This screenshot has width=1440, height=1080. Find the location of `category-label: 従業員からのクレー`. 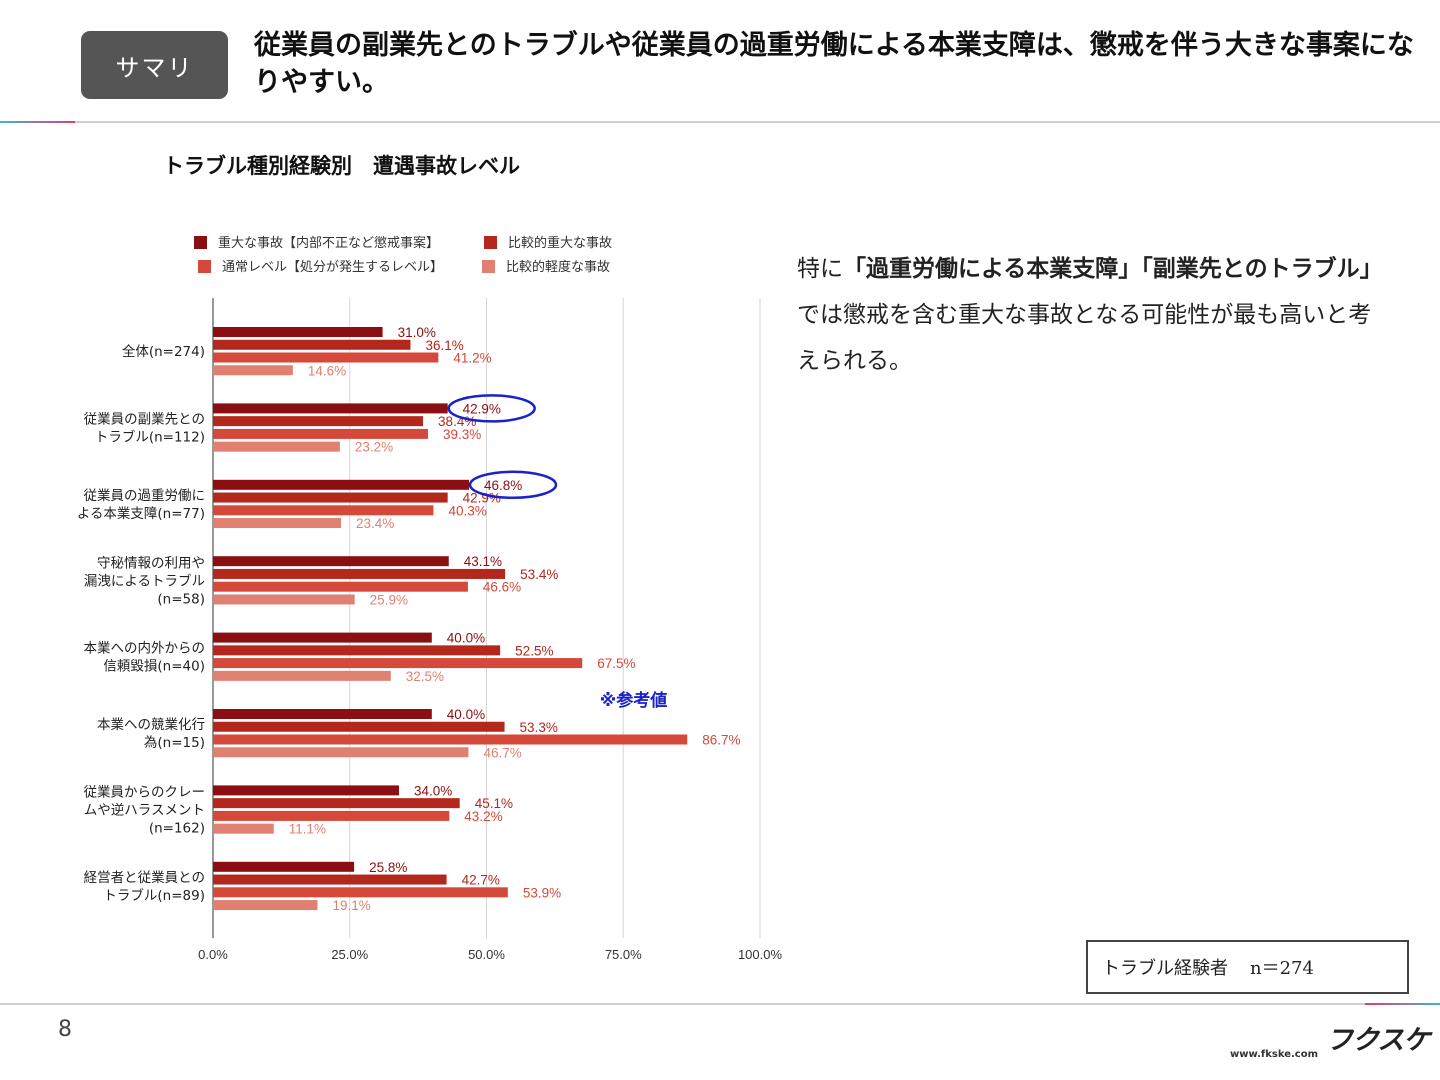

category-label: 従業員からのクレー is located at coordinates (145, 793).